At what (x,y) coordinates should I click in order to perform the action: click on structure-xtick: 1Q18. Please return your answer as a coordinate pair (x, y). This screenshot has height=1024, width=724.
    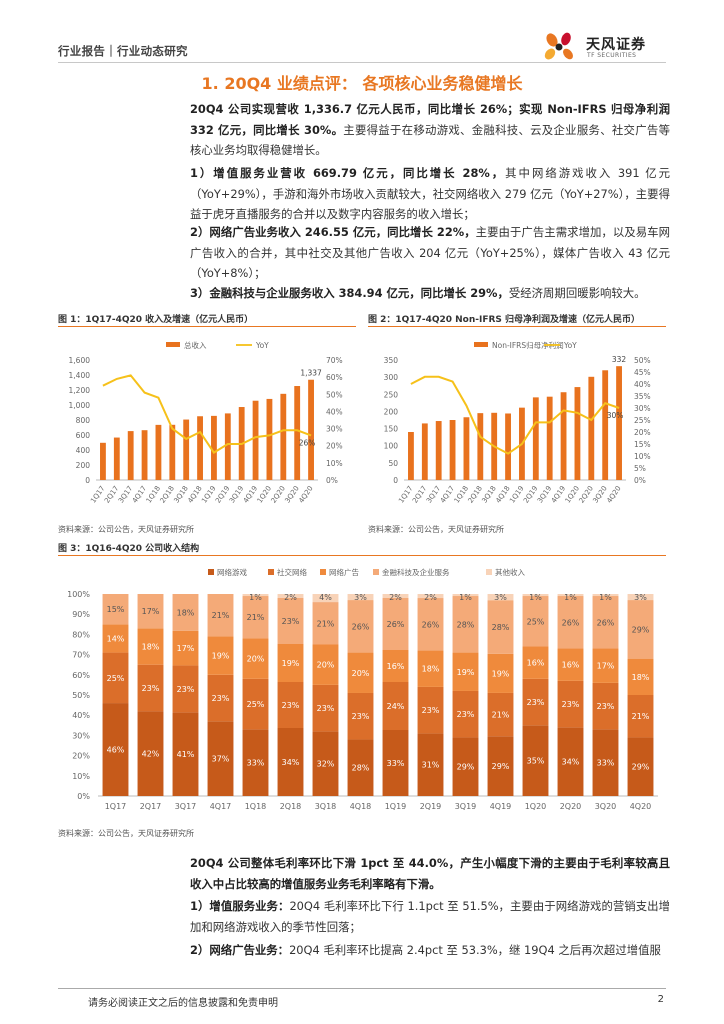
    Looking at the image, I should click on (256, 806).